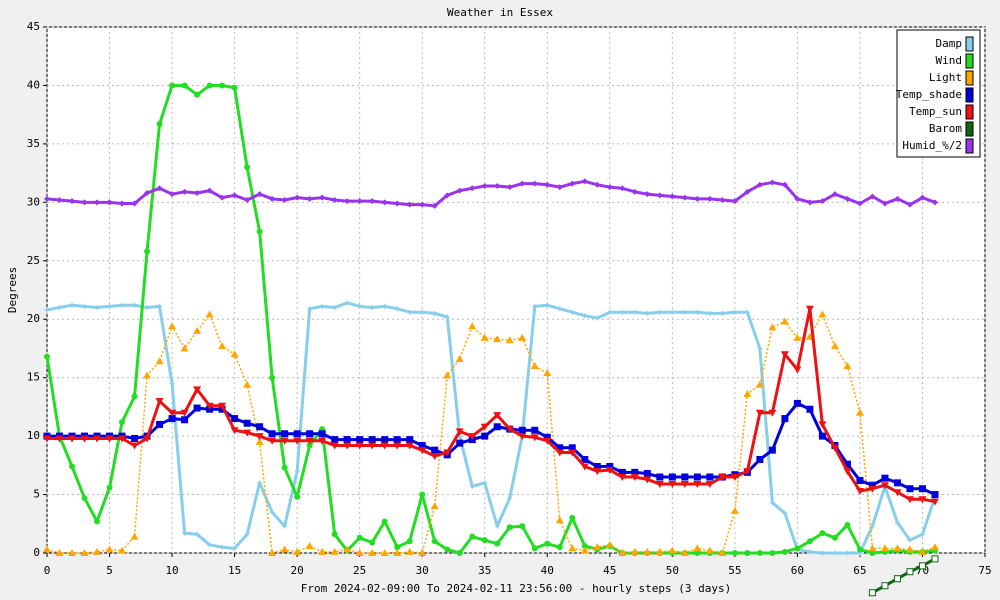 The height and width of the screenshot is (600, 1000). I want to click on y-tick-label: 35, so click(33, 143).